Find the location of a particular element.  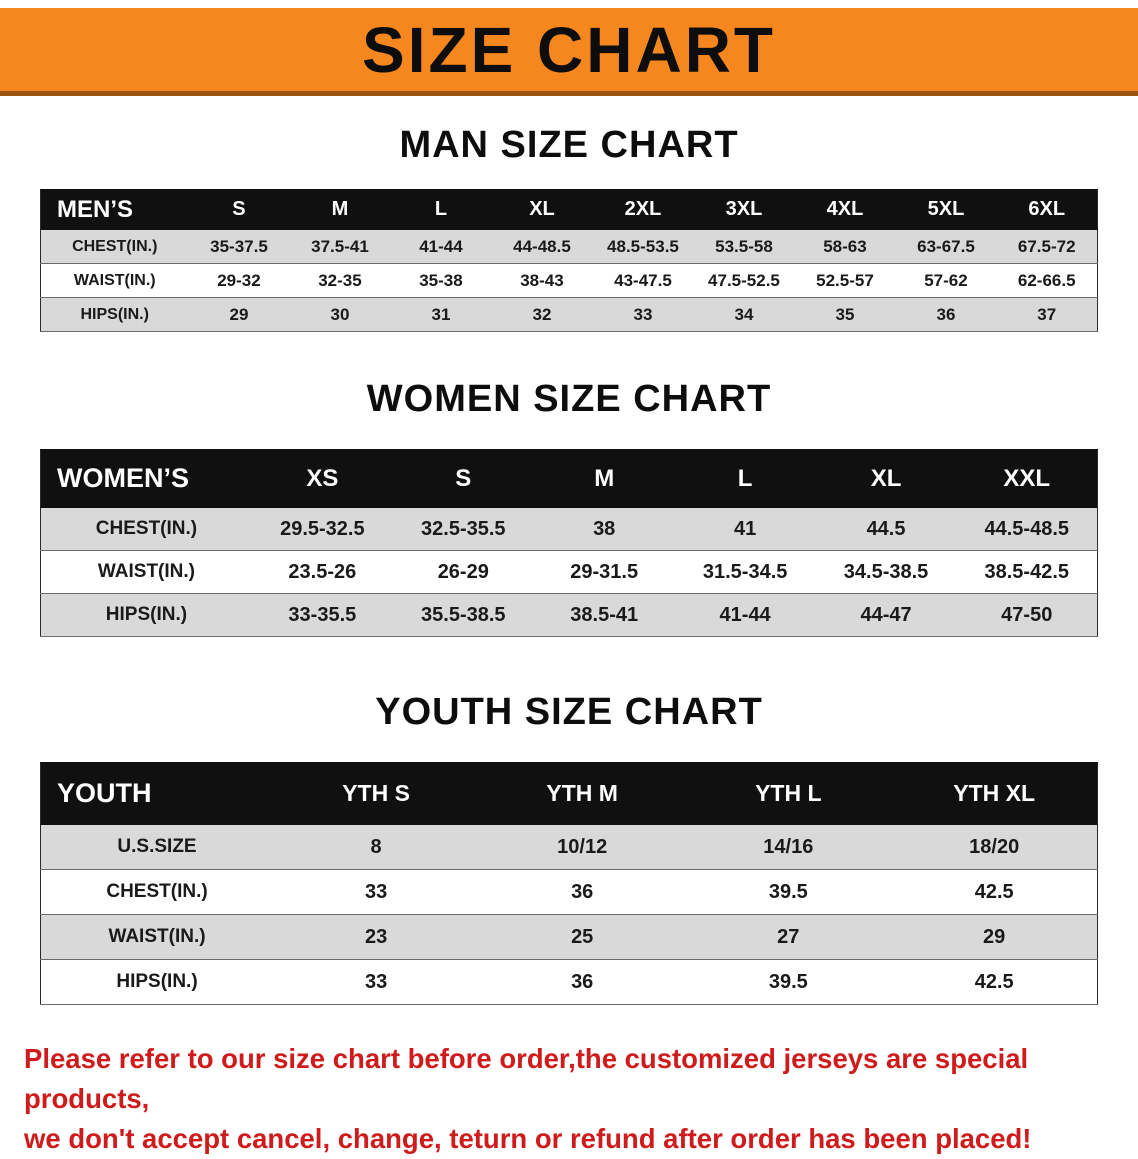

size-value-cell: 48.5-53.5 is located at coordinates (643, 246).